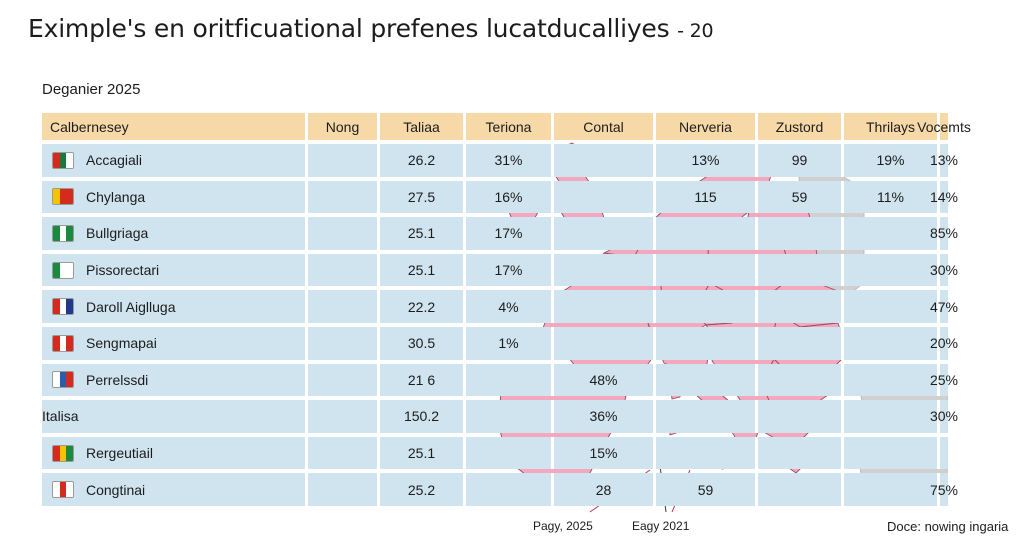  Describe the element at coordinates (117, 233) in the screenshot. I see `row-name: Bullgriaga` at that location.